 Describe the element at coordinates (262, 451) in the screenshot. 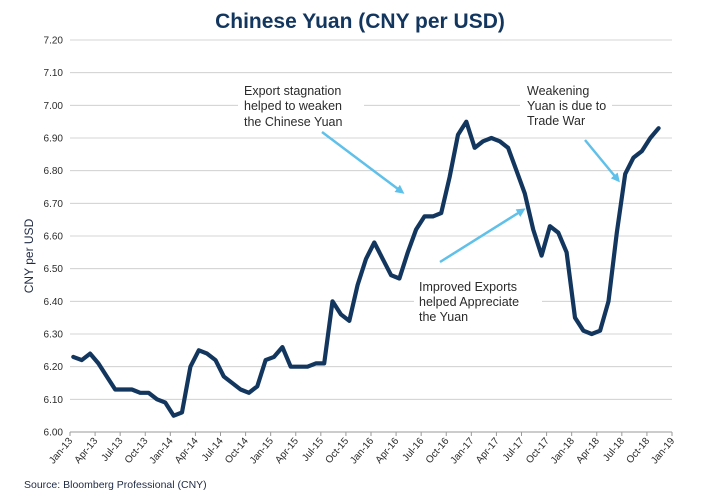

I see `x-tick-label: Jan-15` at that location.